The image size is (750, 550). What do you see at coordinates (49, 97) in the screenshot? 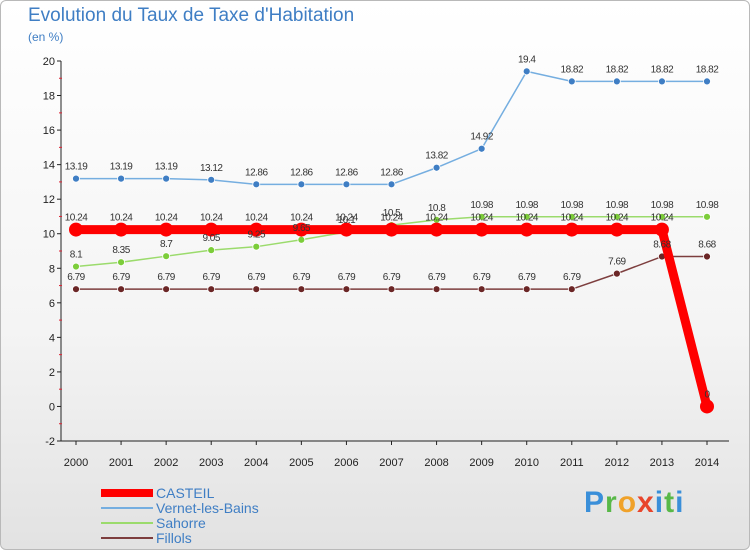
I see `y-tick-label: 18` at bounding box center [49, 97].